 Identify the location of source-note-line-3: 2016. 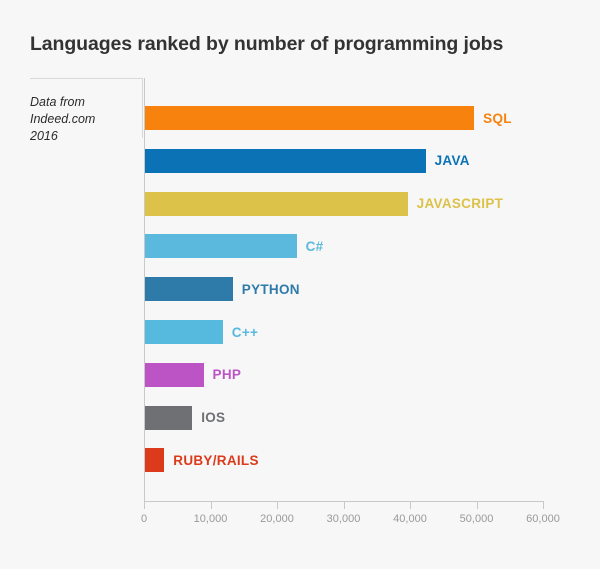
(44, 136).